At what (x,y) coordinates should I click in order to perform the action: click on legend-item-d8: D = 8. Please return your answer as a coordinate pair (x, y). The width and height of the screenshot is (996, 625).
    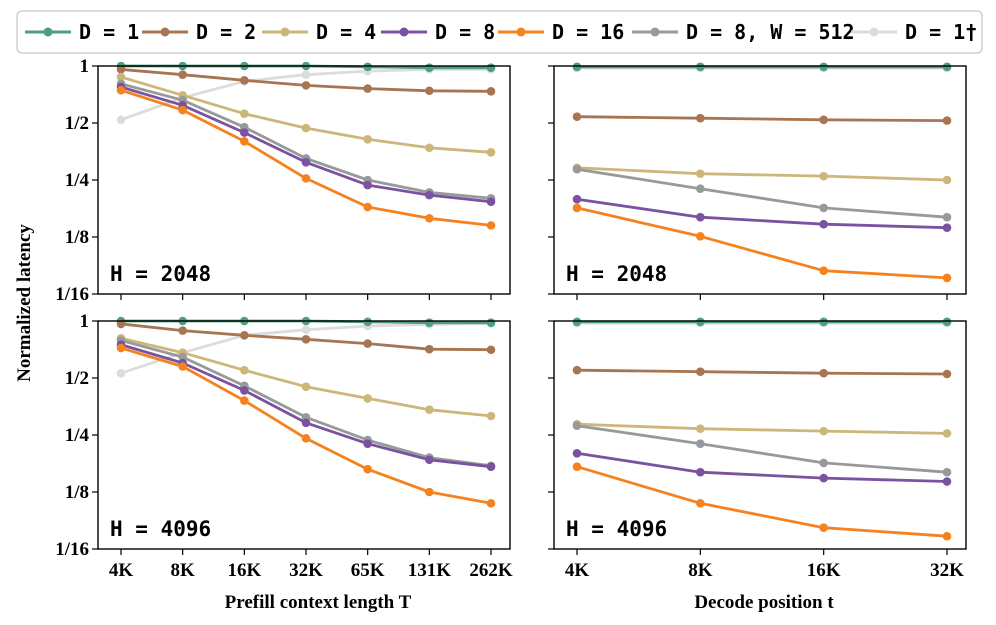
    Looking at the image, I should click on (438, 32).